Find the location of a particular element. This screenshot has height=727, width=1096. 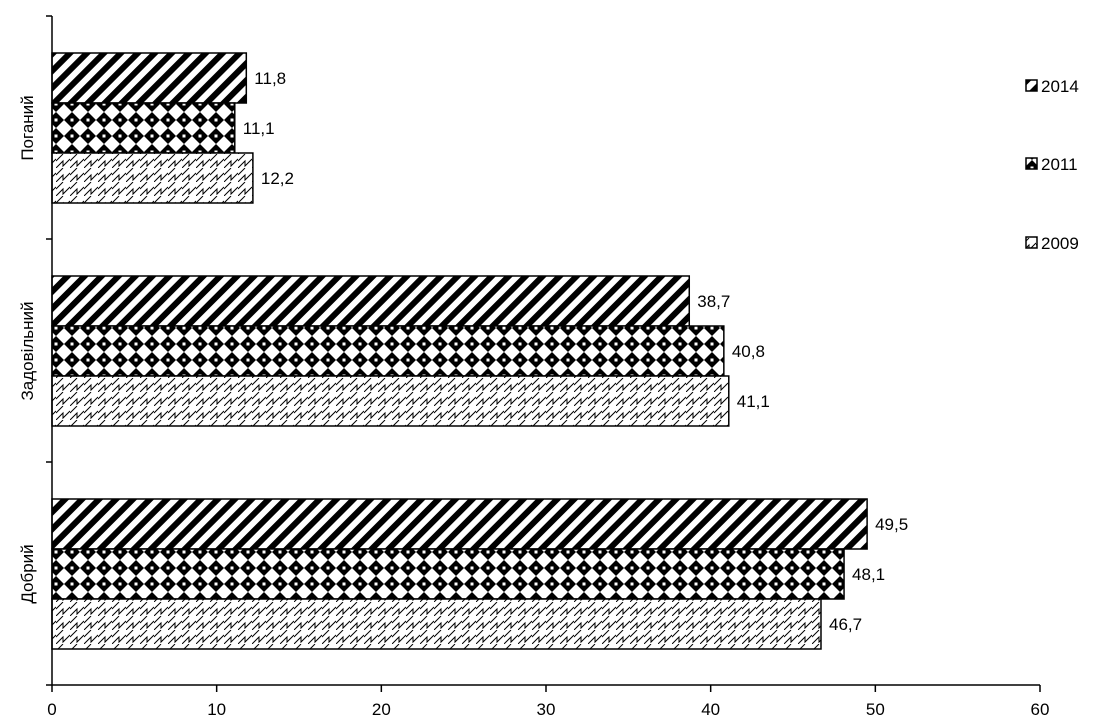

value-label-2009-3: 46,7 is located at coordinates (845, 624).